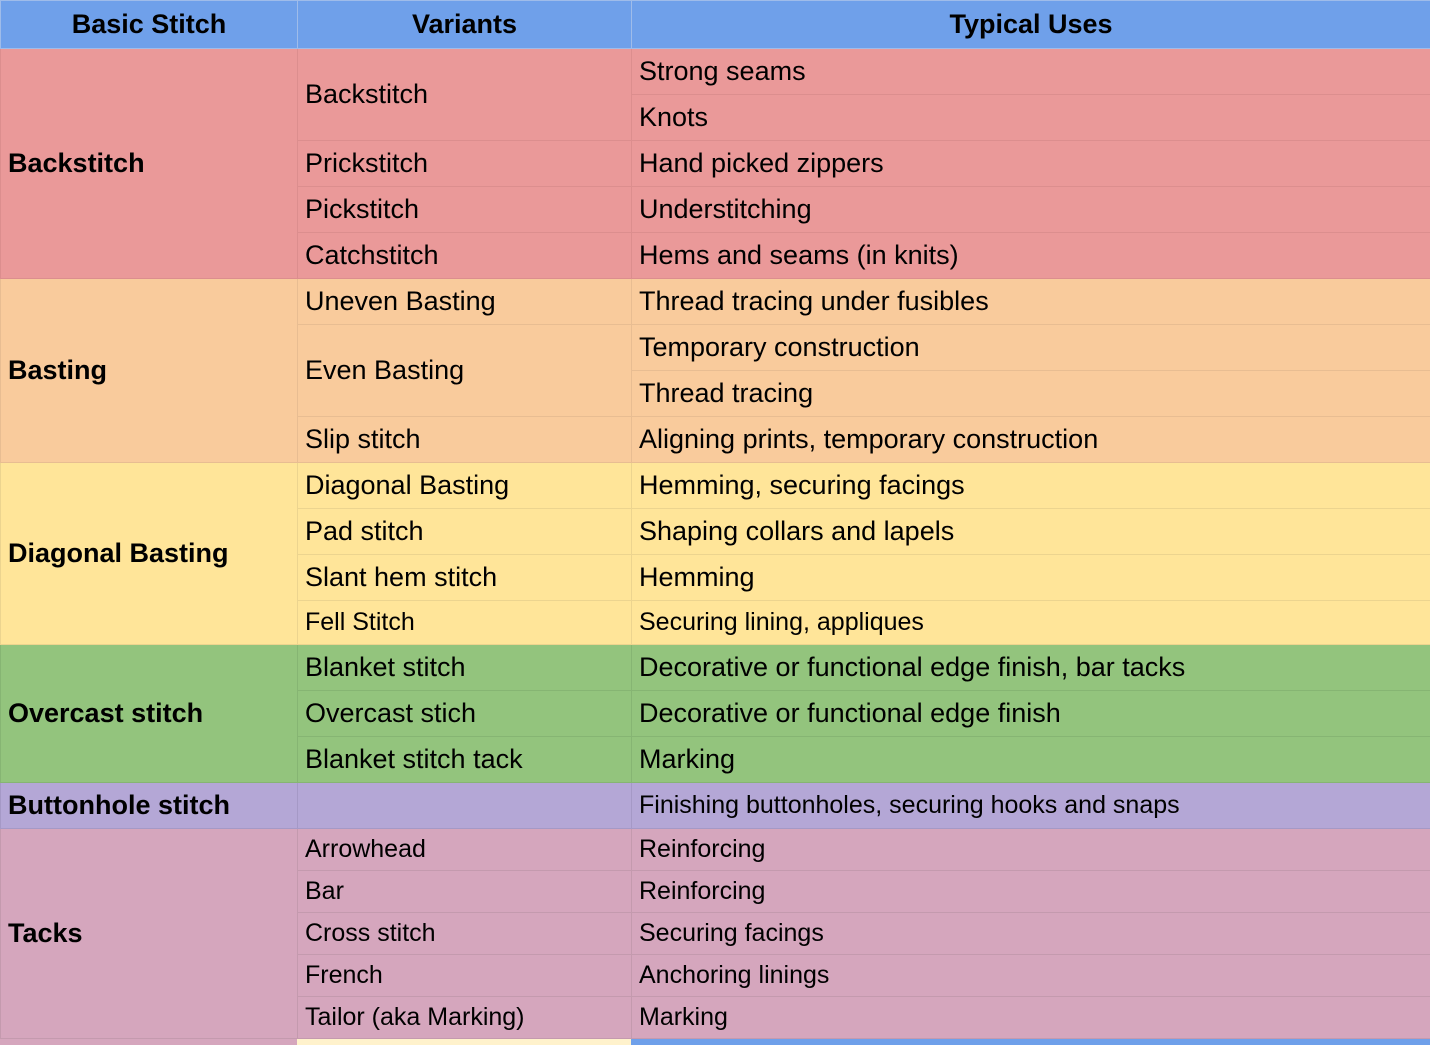  I want to click on variant-cell: Blanket stitch tack, so click(465, 760).